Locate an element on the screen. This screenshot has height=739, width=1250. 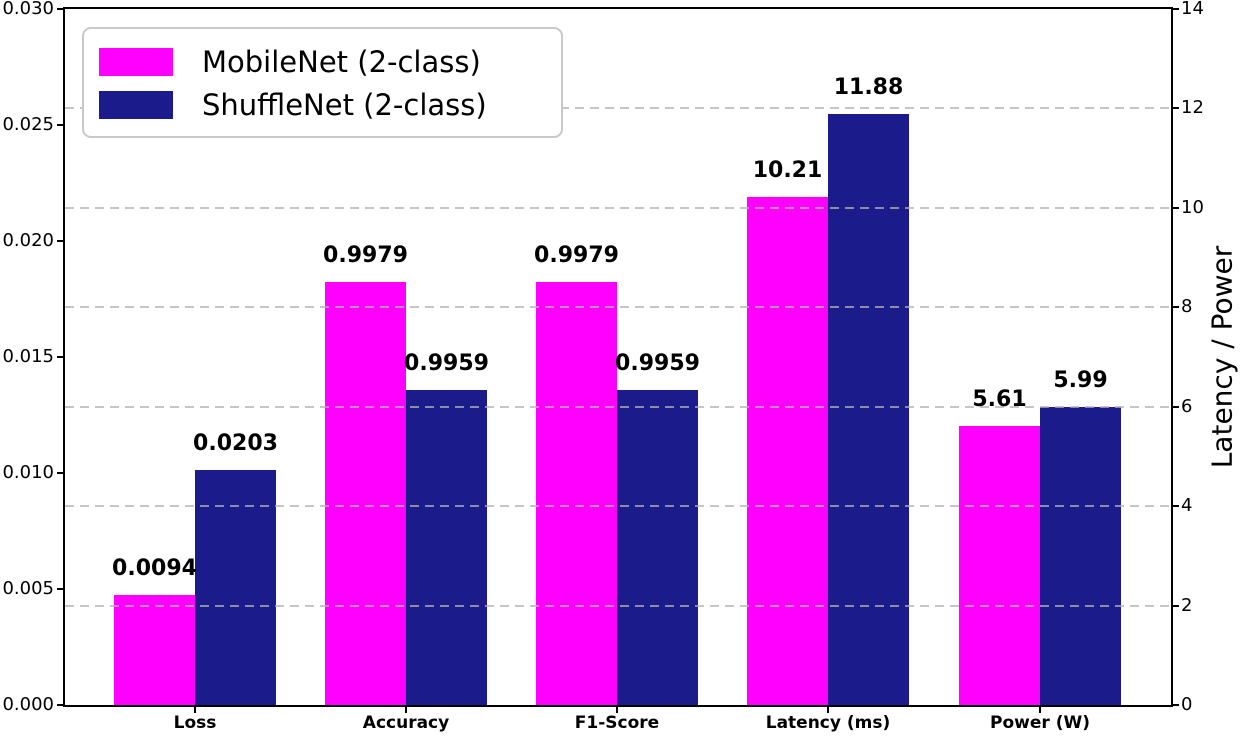
y-tick-label-right-6: 6 is located at coordinates (1187, 406).